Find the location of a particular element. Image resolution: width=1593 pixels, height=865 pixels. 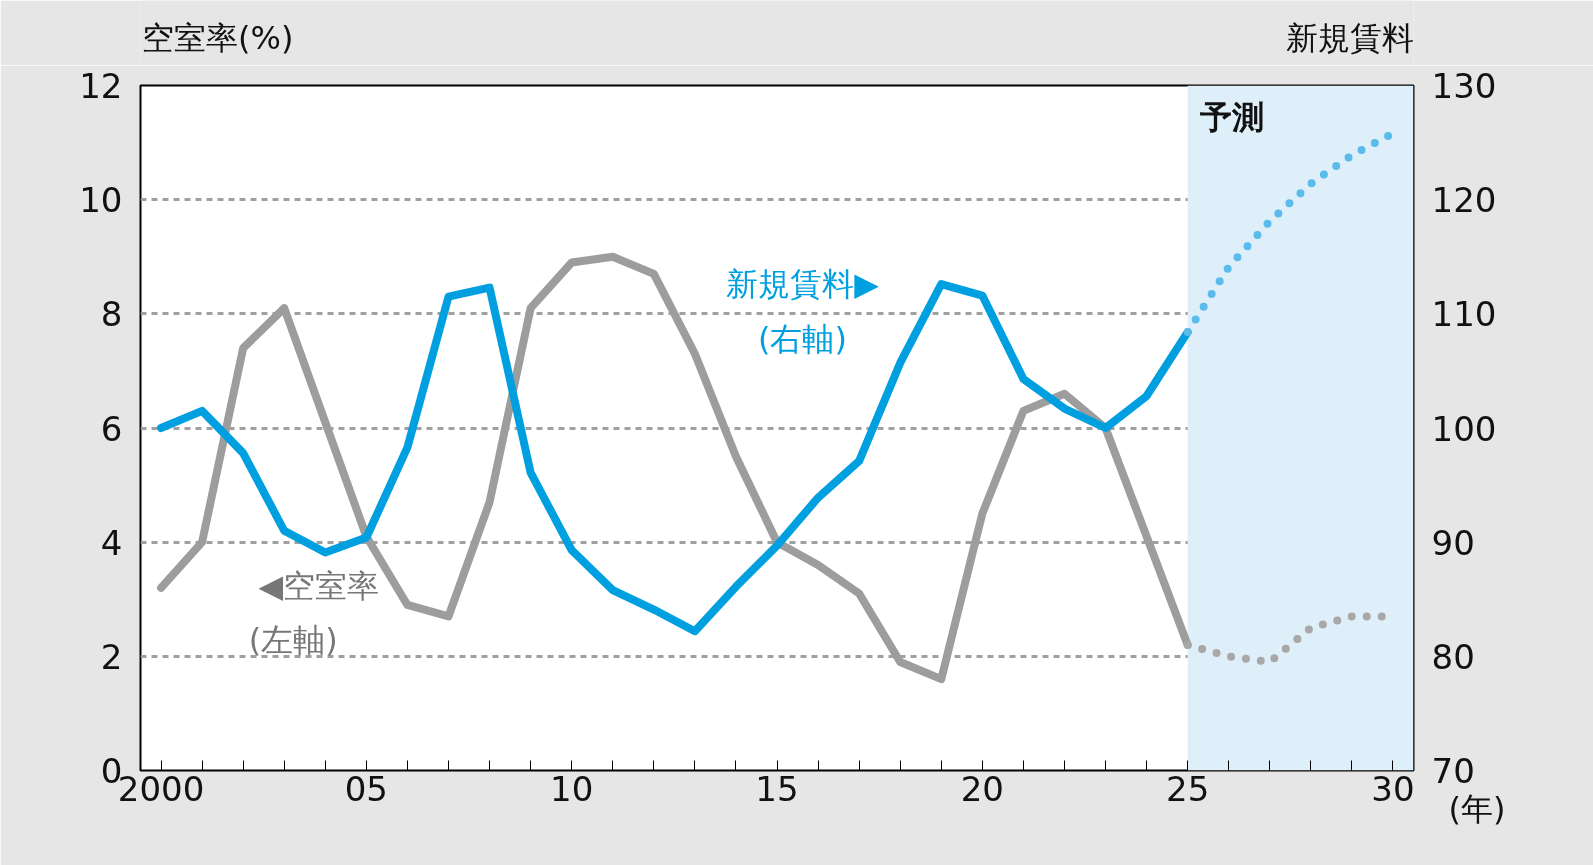

y2-tick-label: 120 is located at coordinates (1464, 200).